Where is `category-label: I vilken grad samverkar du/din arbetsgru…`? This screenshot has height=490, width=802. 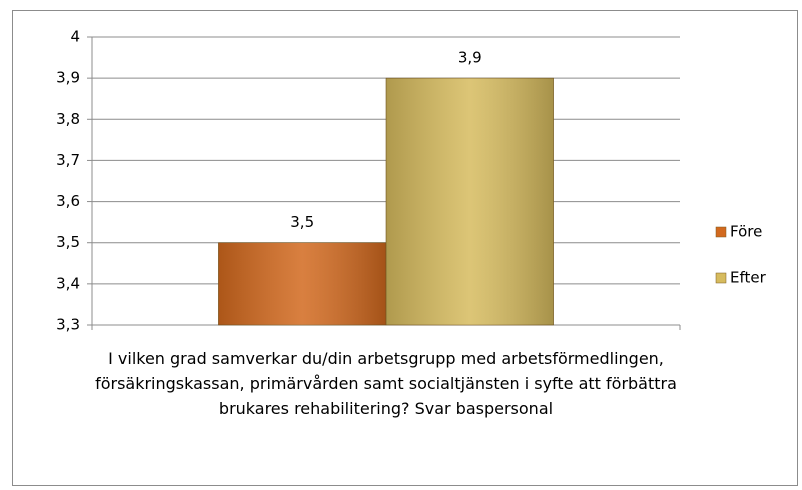 category-label: I vilken grad samverkar du/din arbetsgru… is located at coordinates (386, 383).